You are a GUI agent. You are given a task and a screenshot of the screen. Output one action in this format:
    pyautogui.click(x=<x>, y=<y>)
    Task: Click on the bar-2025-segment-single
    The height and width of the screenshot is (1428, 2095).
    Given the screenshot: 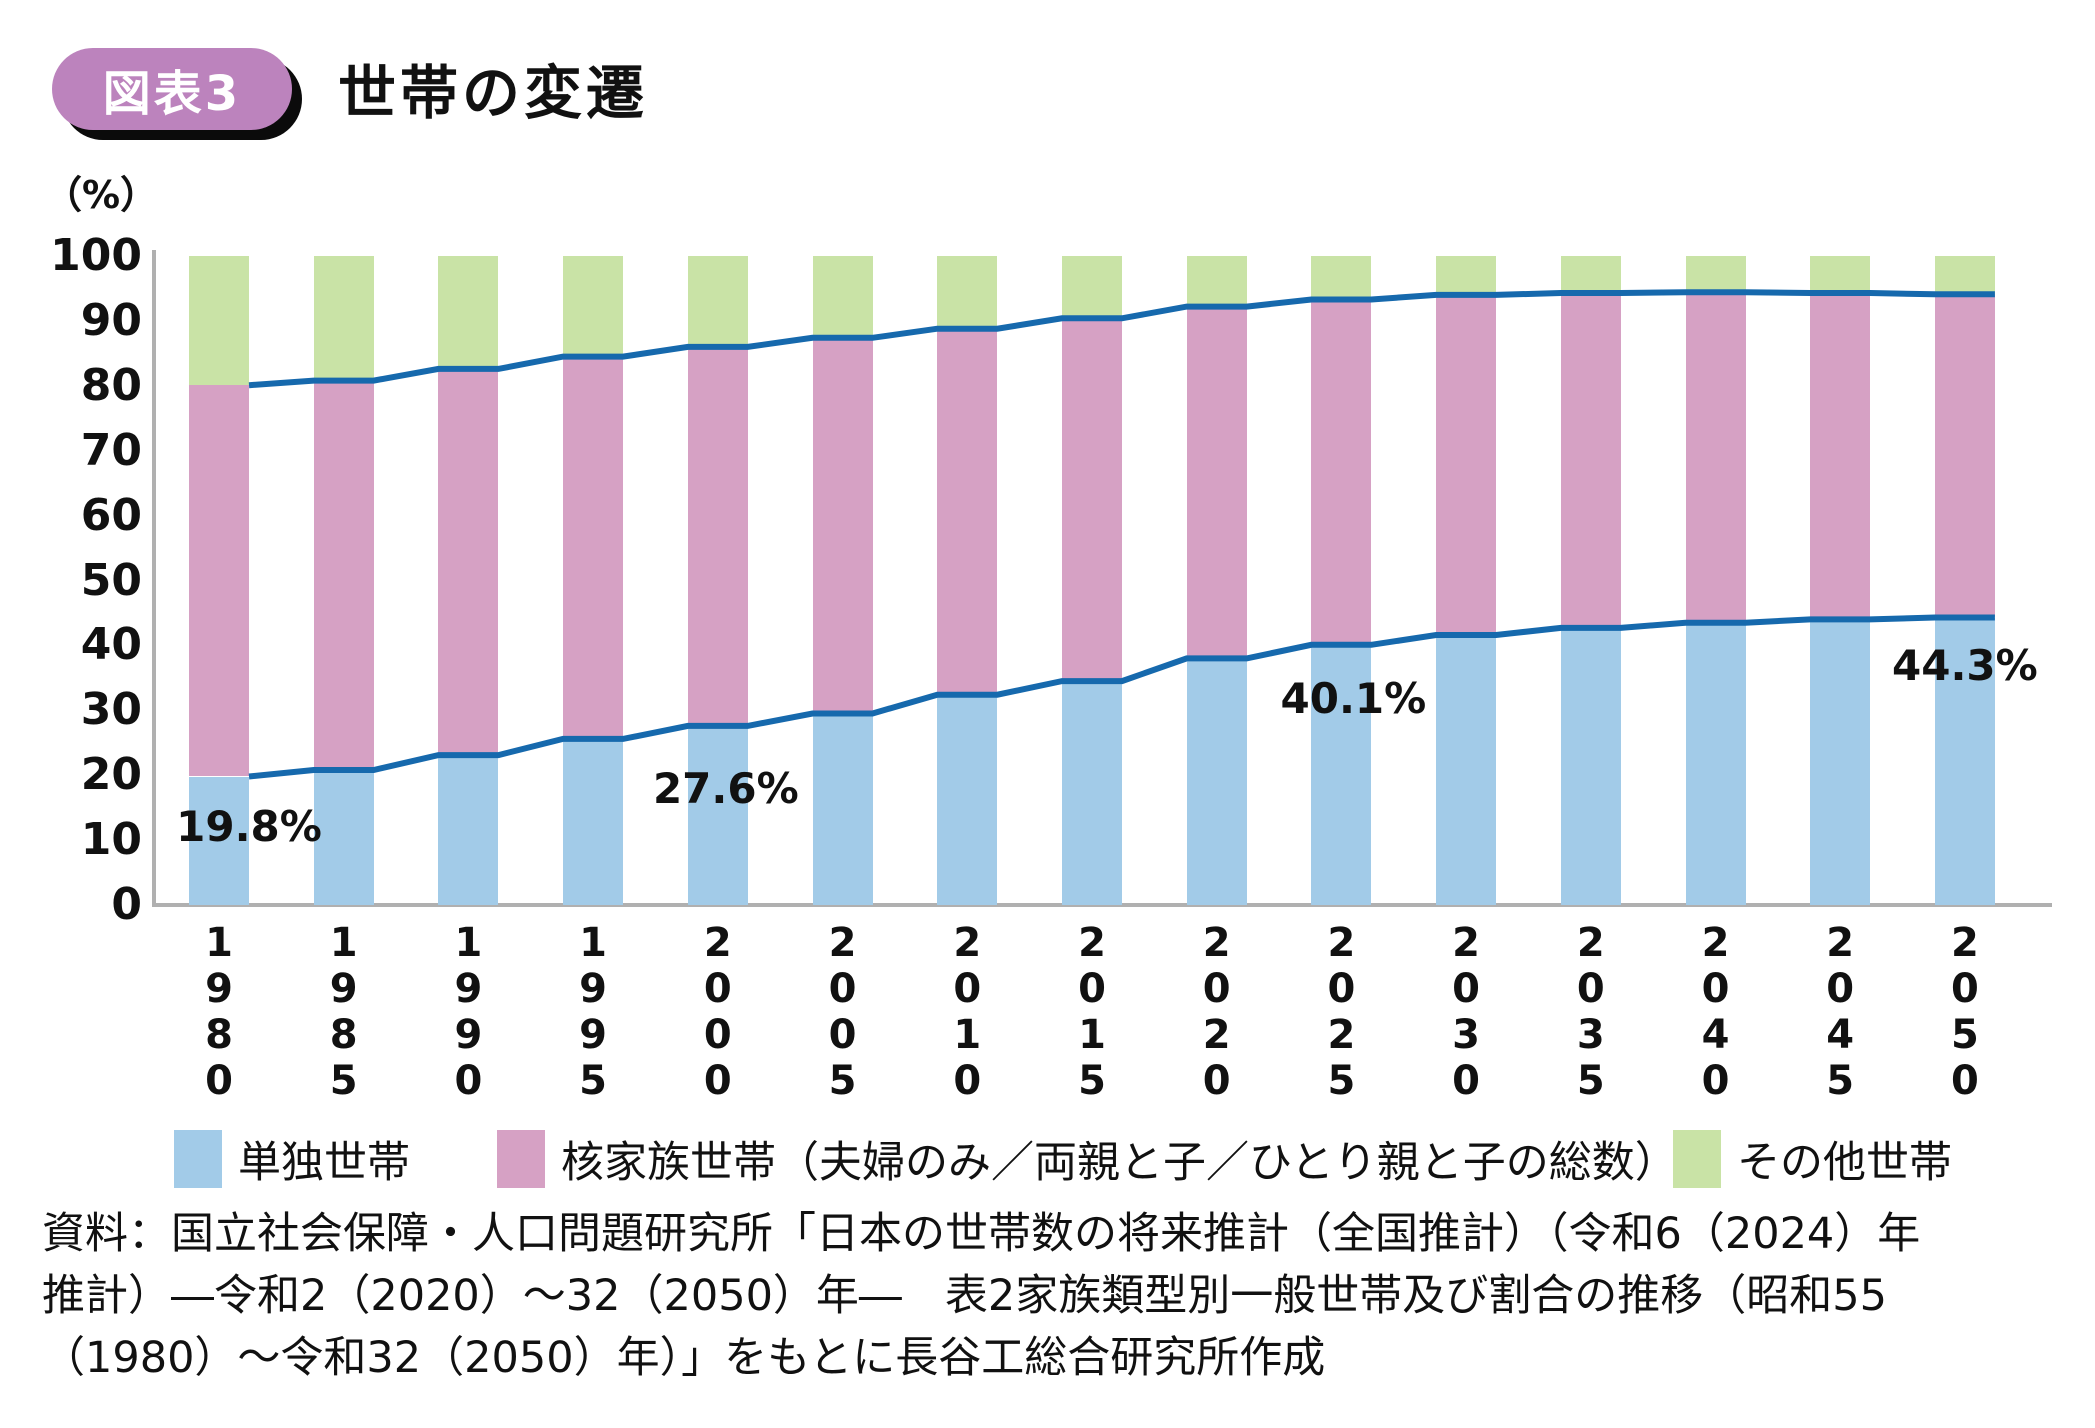 What is the action you would take?
    pyautogui.click(x=1341, y=774)
    